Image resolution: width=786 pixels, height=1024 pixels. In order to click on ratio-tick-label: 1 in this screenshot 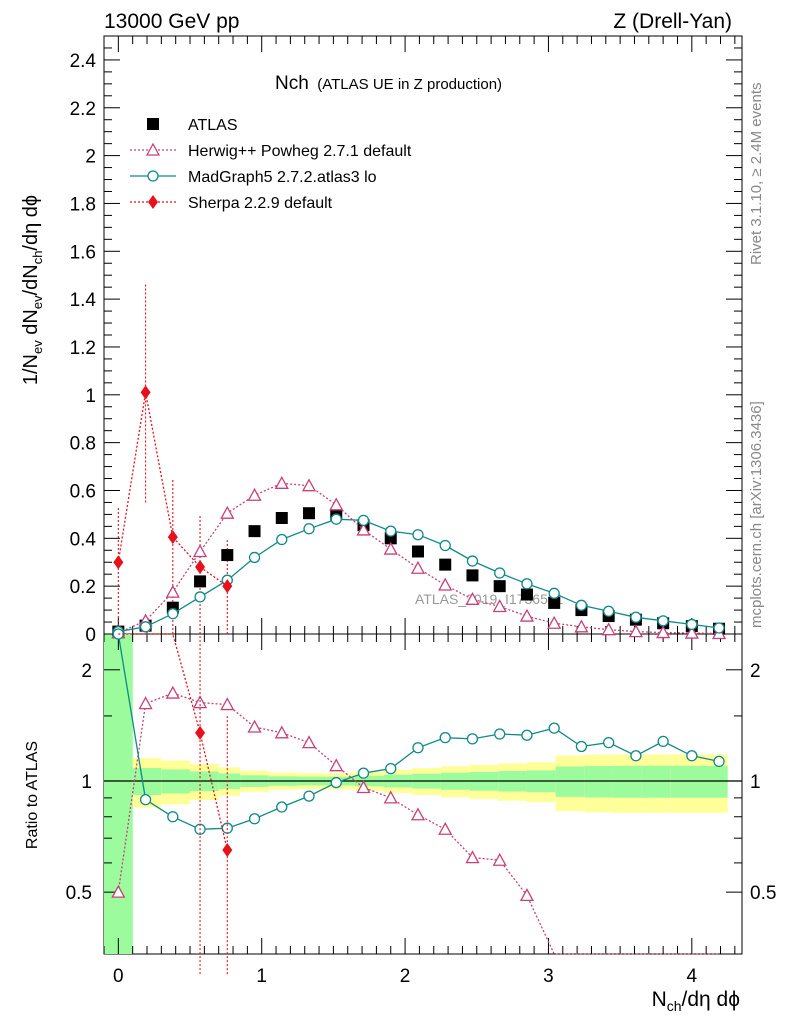, I will do `click(86, 782)`.